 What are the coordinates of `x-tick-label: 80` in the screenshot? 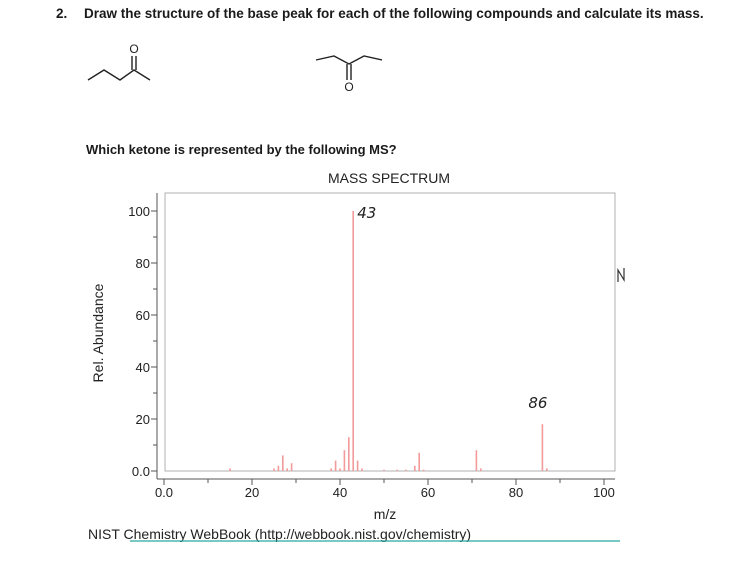 It's located at (516, 492).